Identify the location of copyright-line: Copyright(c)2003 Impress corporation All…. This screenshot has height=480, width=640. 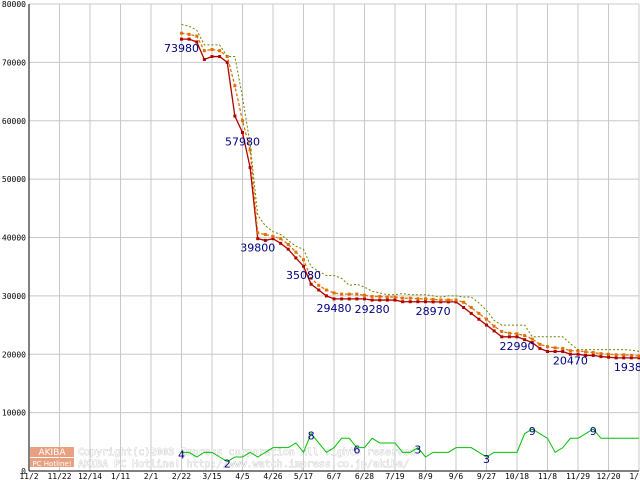
(246, 452).